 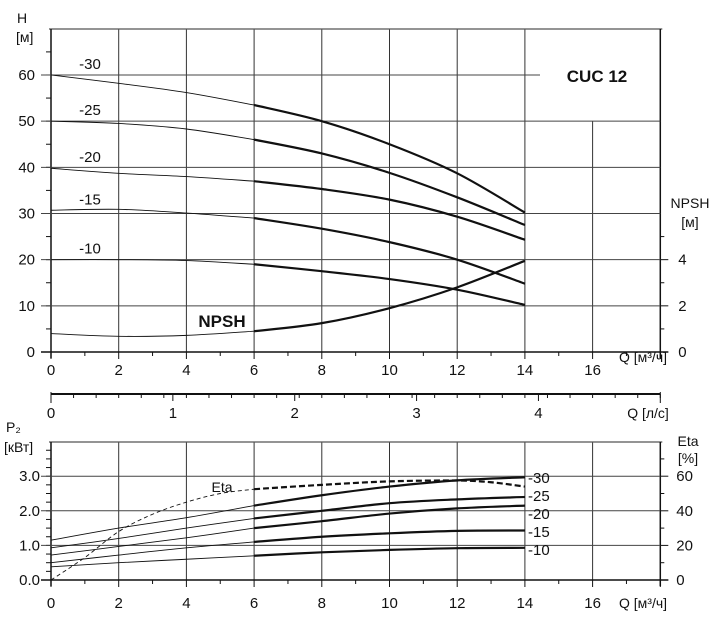 What do you see at coordinates (648, 413) in the screenshot?
I see `ls-axis-label: Q [л/с]` at bounding box center [648, 413].